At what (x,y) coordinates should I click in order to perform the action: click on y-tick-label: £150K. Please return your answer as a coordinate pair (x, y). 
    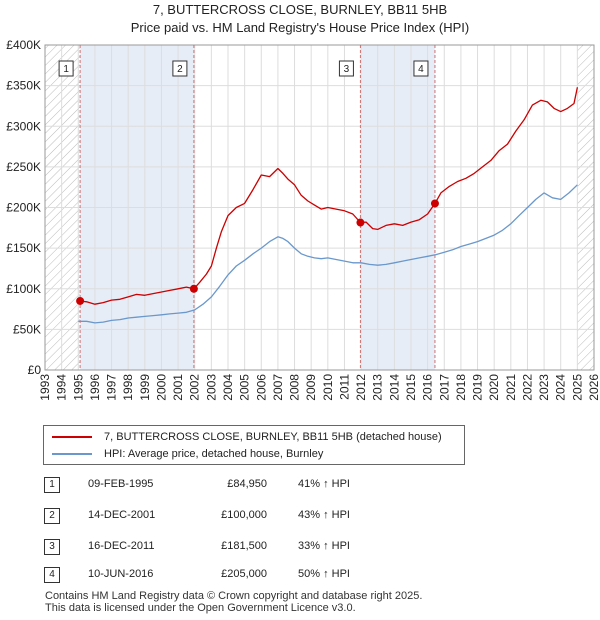
    Looking at the image, I should click on (23, 248).